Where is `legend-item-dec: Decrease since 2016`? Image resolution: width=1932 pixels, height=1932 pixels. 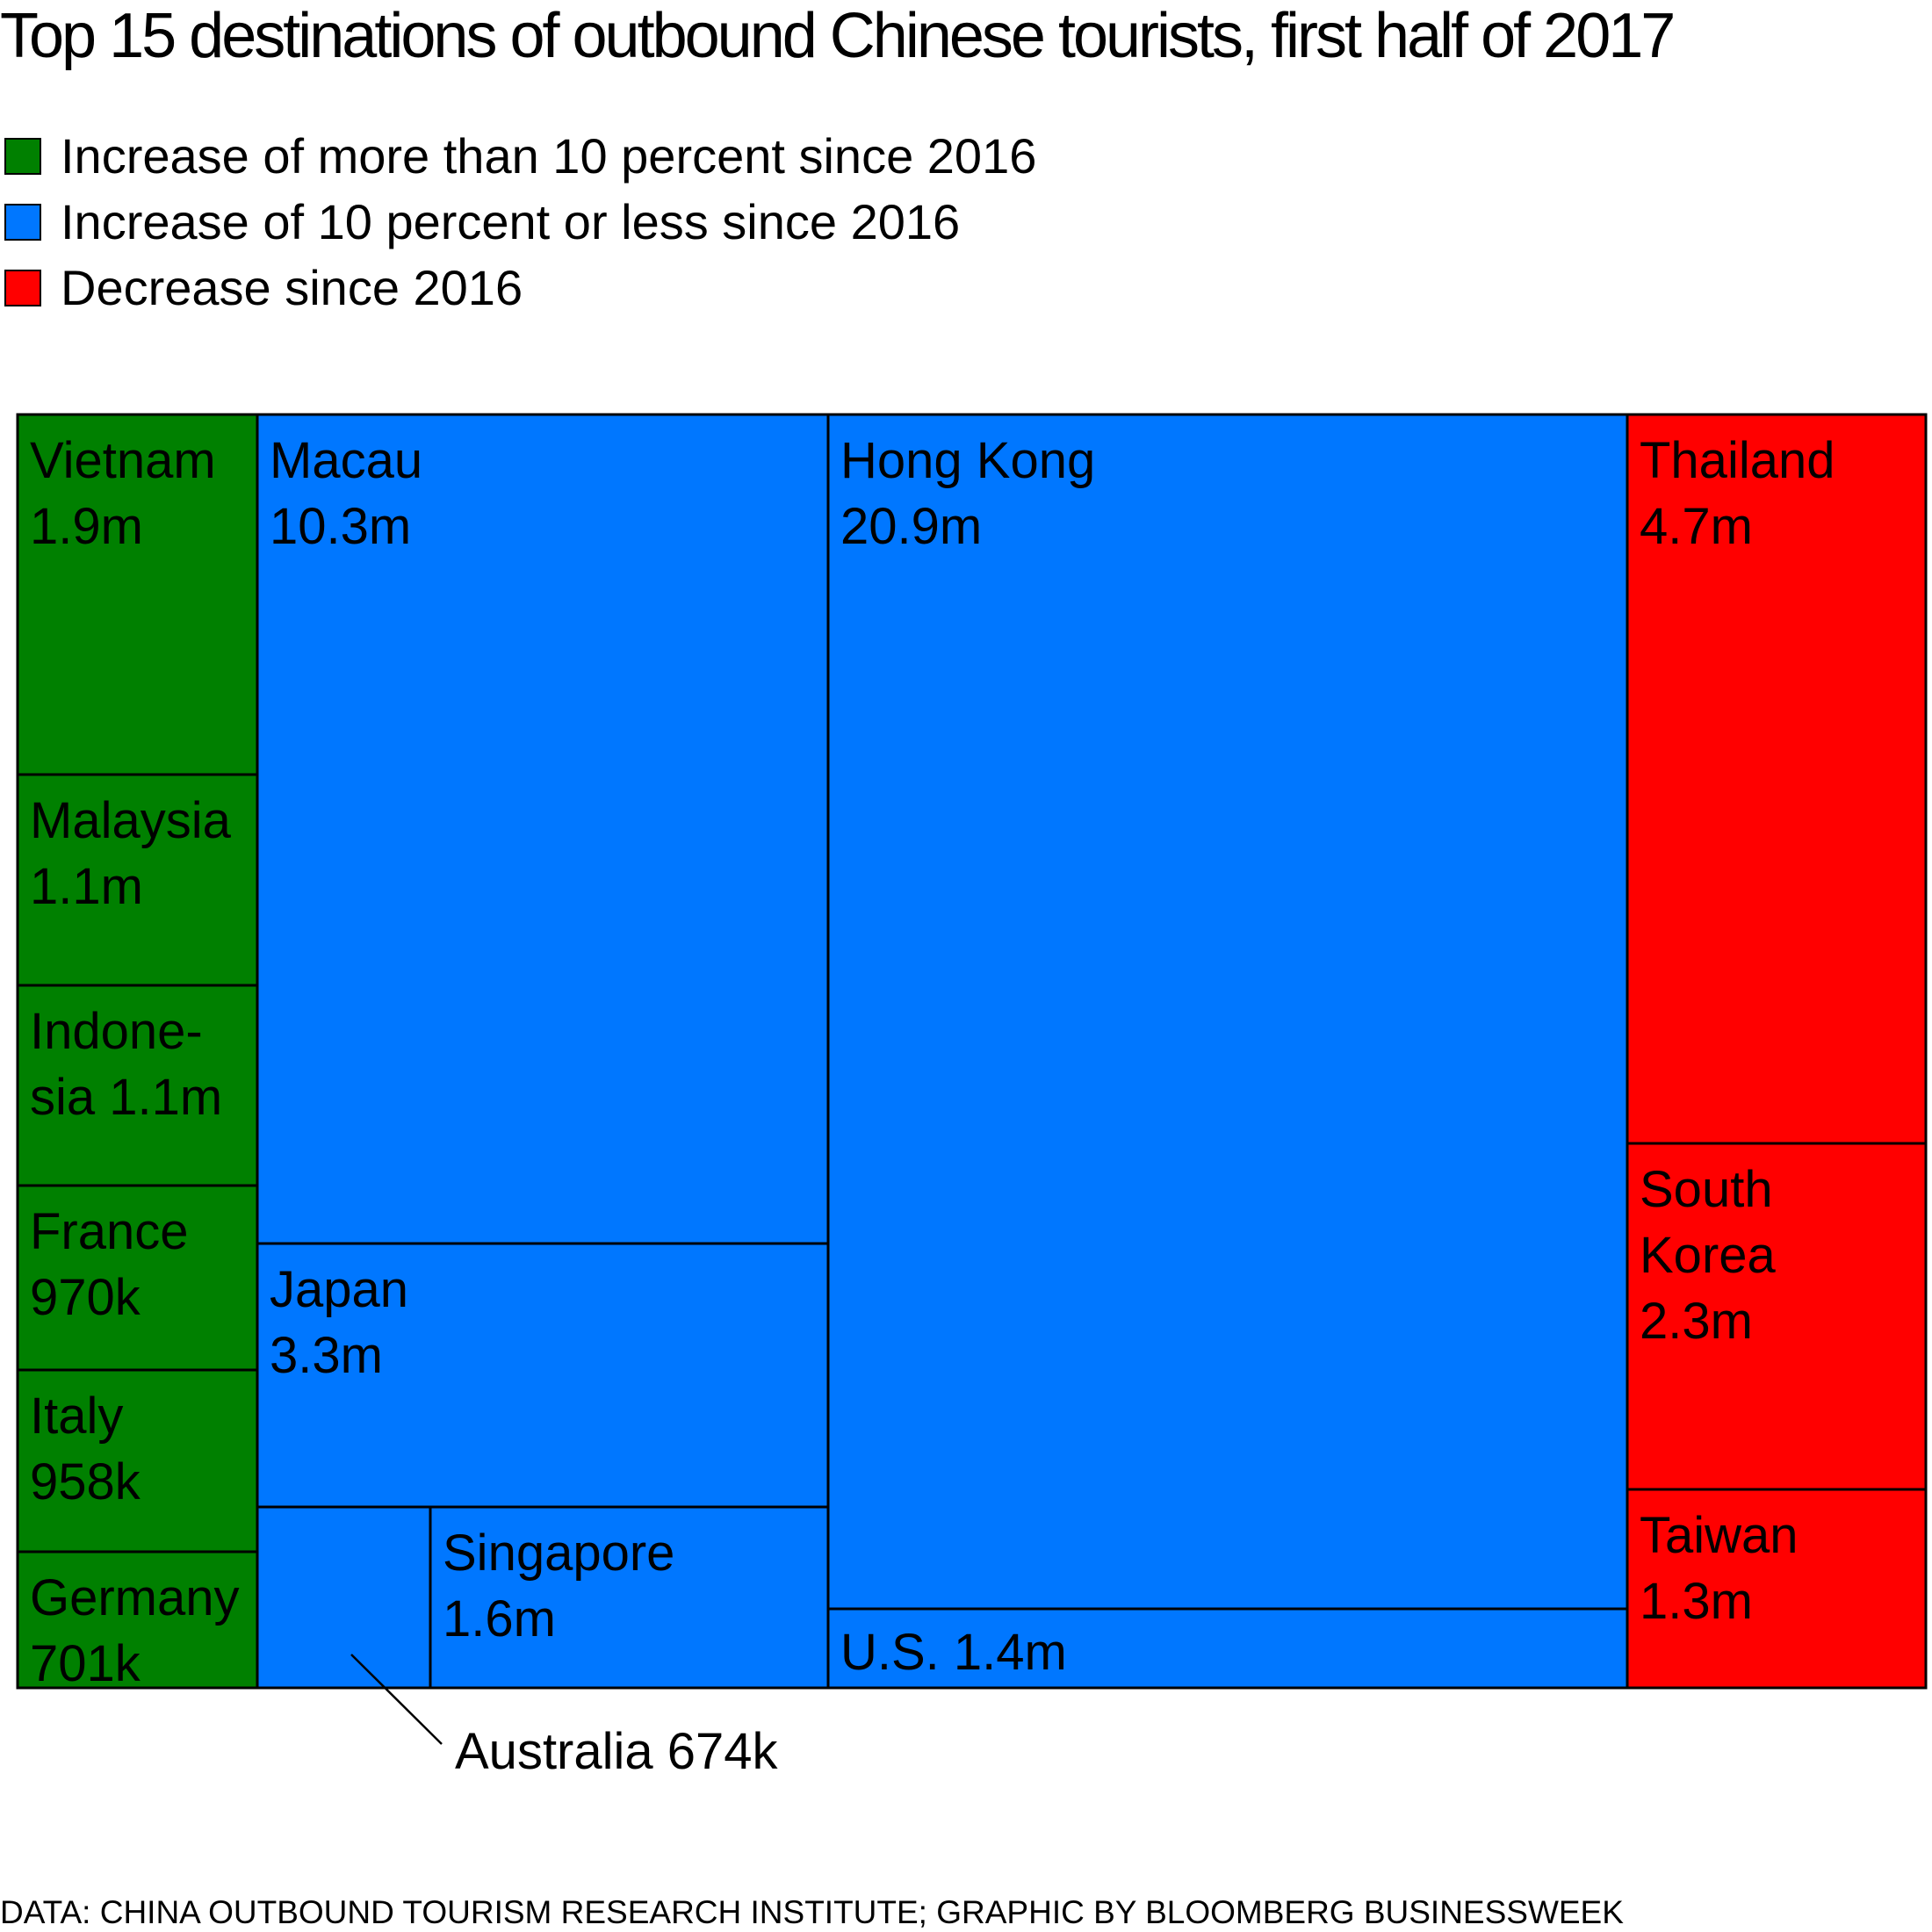 legend-item-dec: Decrease since 2016 is located at coordinates (520, 288).